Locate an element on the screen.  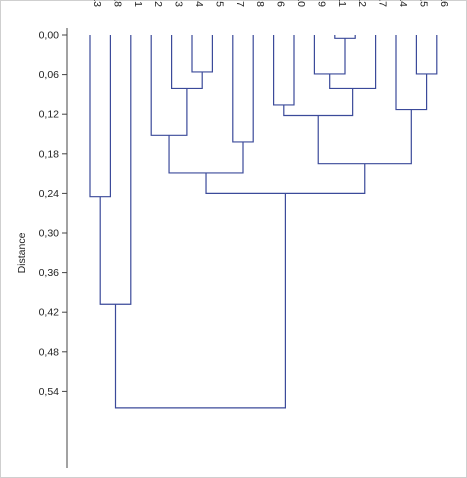
leaf-labels: 13 18 1 2 3 4 5 7 8 6 10 9 11 12 17 14 15 16 is located at coordinates (270, 3).